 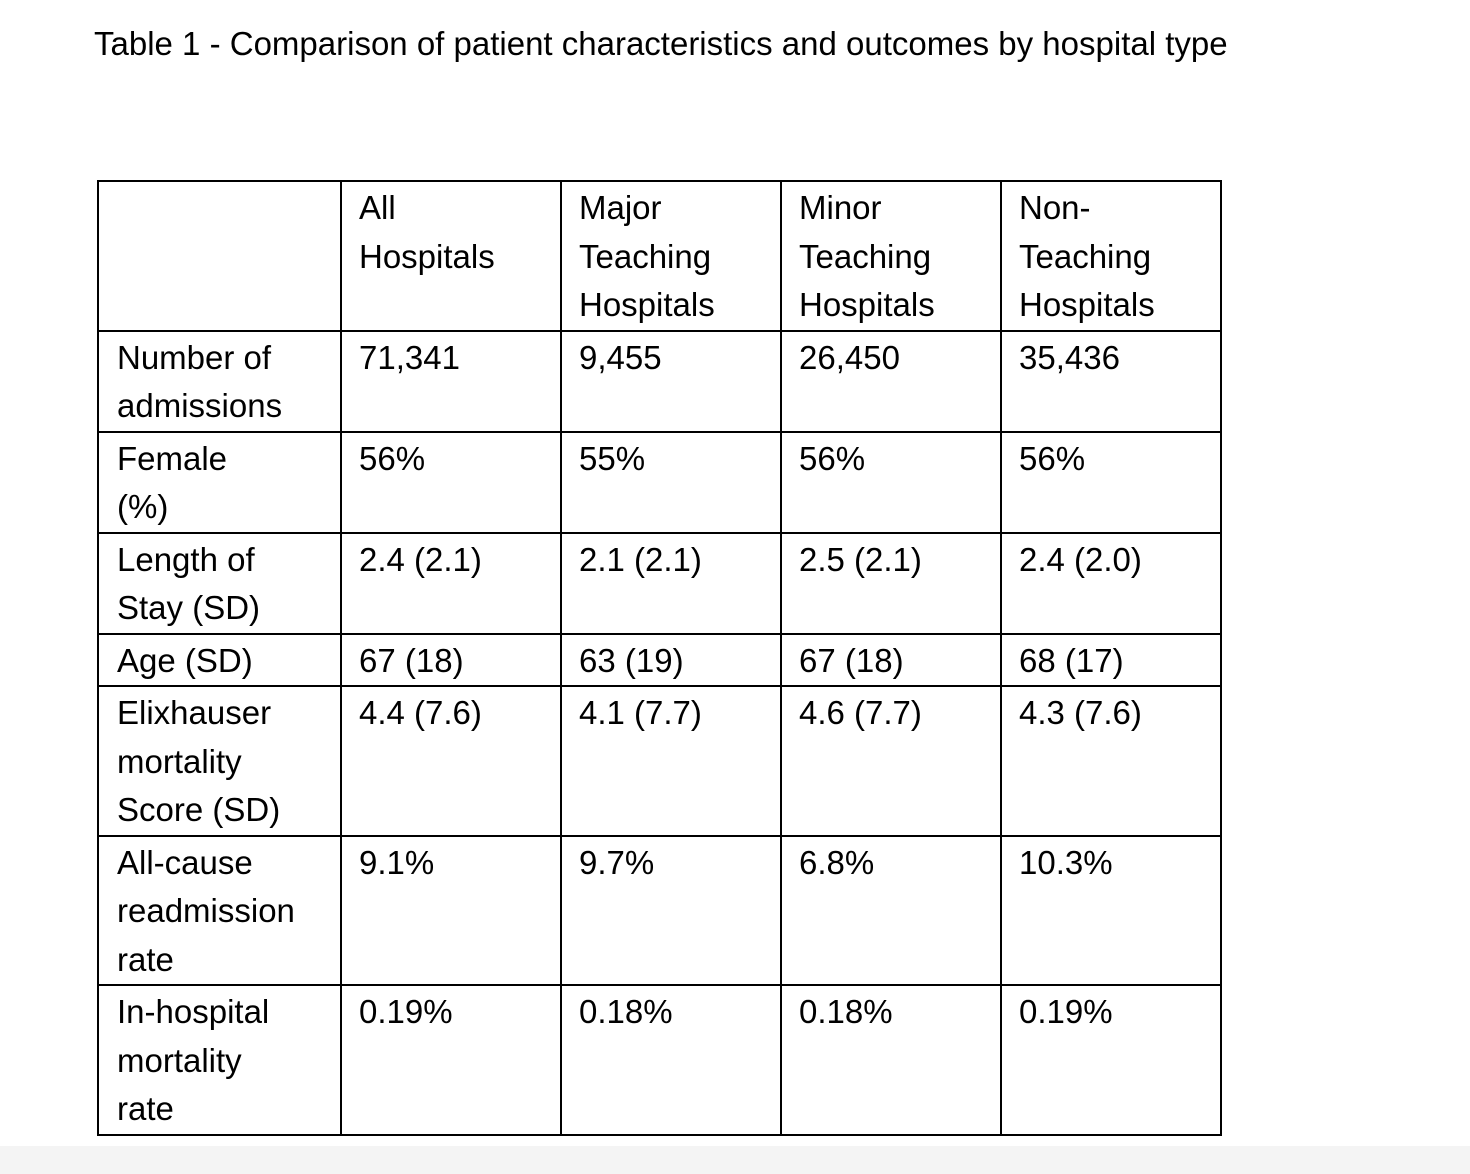 What do you see at coordinates (671, 482) in the screenshot?
I see `table-cell: 55%` at bounding box center [671, 482].